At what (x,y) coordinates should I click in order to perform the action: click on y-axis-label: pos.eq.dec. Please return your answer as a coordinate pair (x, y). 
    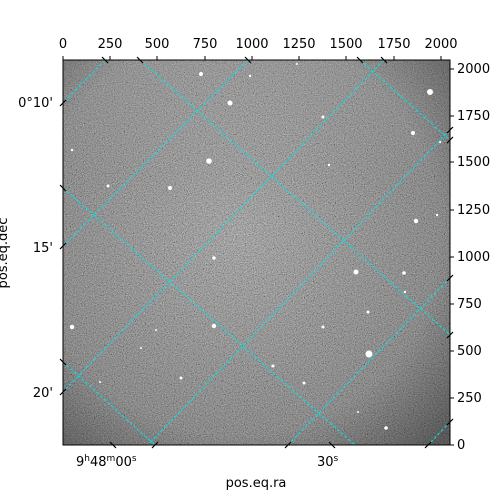
    Looking at the image, I should click on (5, 253).